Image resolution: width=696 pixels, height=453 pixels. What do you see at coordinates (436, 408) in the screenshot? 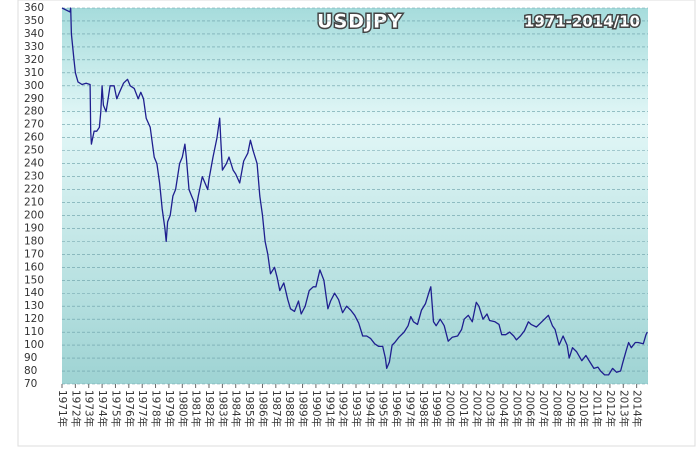
I see `x-tick-label: 1999年` at bounding box center [436, 408].